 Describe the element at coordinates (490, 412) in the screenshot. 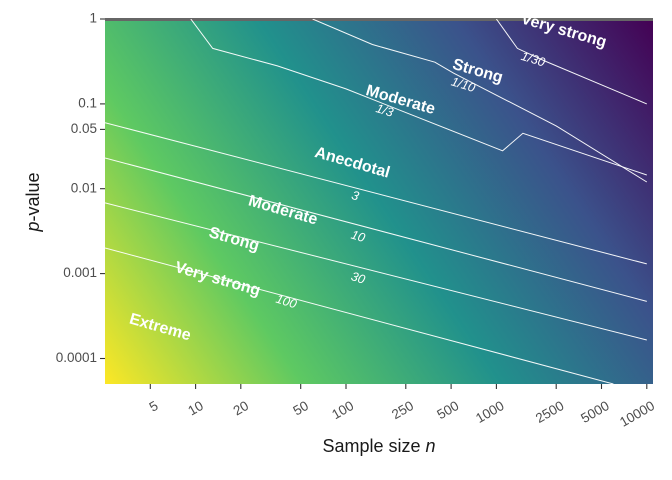

I see `x-tick-label-7: 1000` at that location.